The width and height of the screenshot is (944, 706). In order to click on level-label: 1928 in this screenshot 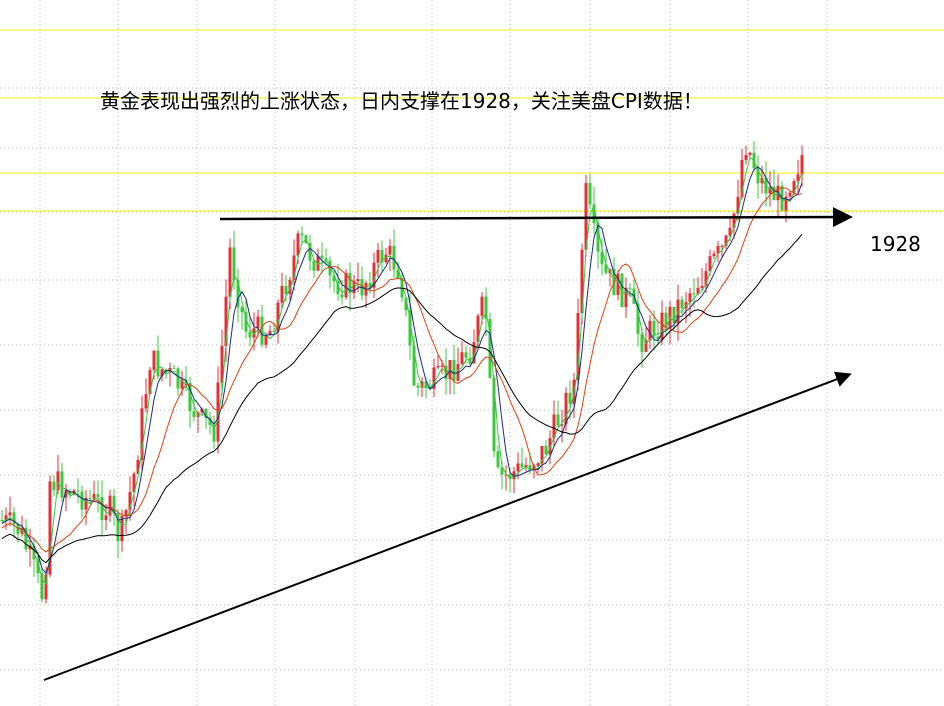, I will do `click(895, 244)`.